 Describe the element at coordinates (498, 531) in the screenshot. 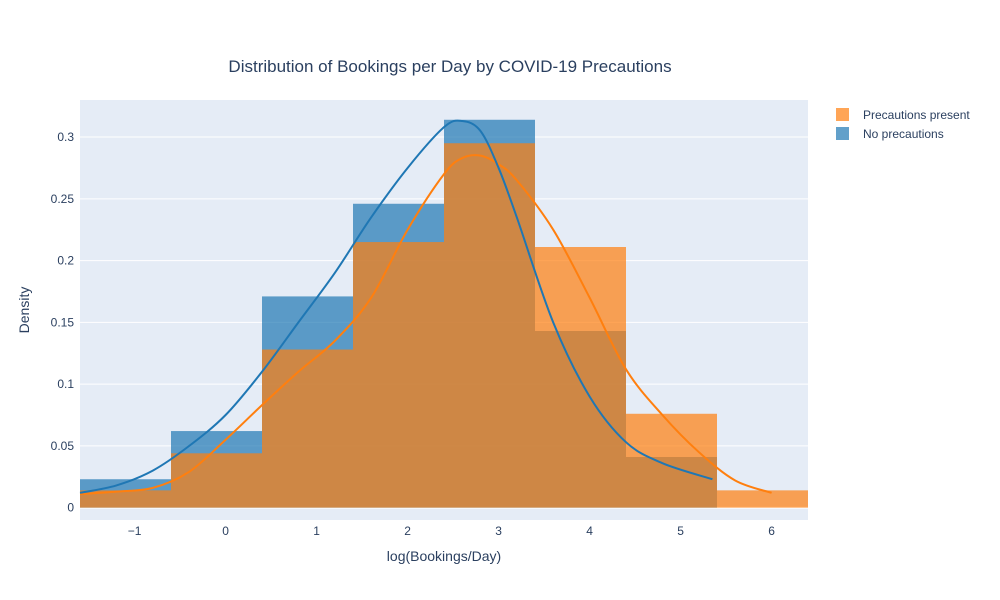

I see `x-tick-label: 3` at that location.